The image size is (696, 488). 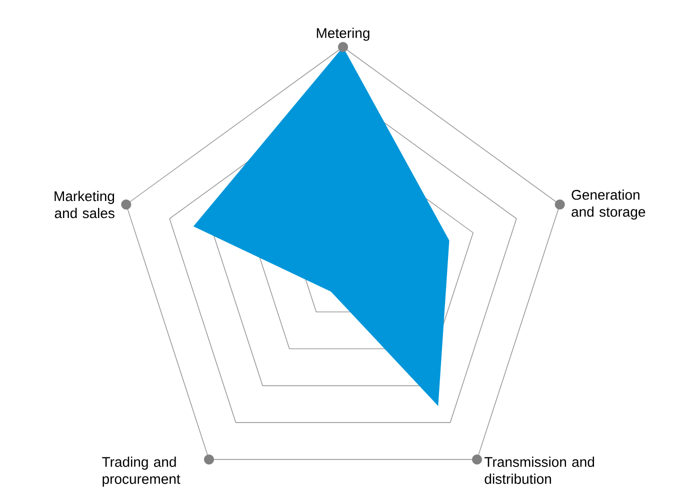 What do you see at coordinates (343, 34) in the screenshot?
I see `spoke-label: Metering` at bounding box center [343, 34].